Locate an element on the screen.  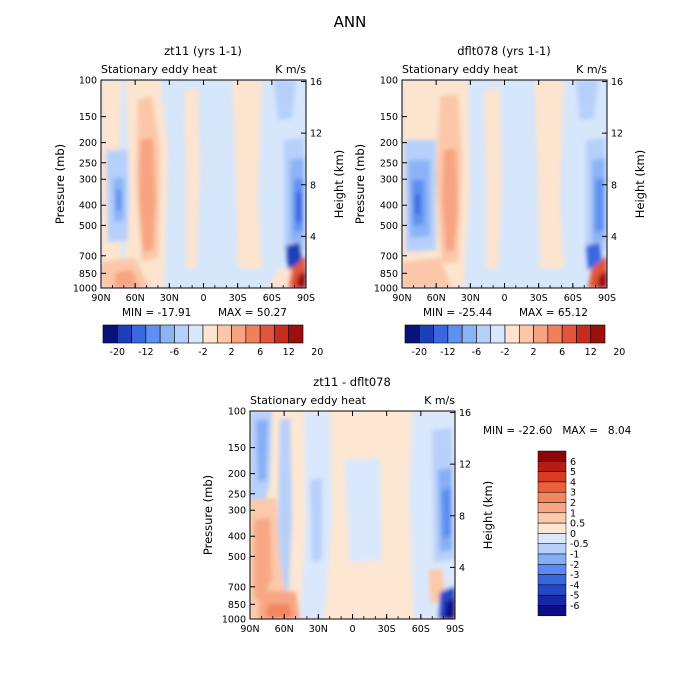
cool-nh-upper-core is located at coordinates (262, 451).